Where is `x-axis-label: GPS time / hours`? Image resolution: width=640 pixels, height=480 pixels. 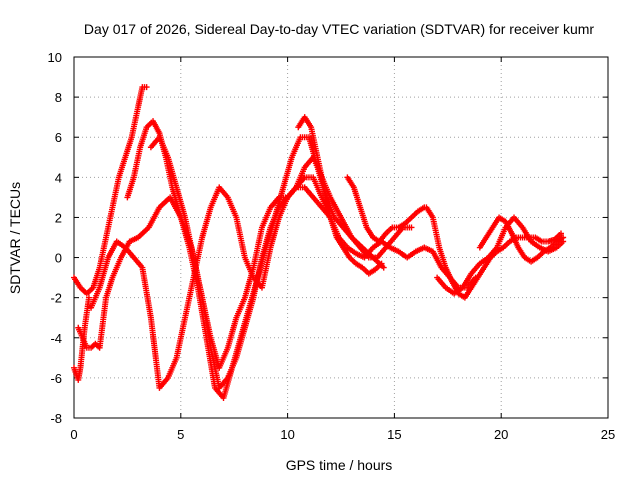 x-axis-label: GPS time / hours is located at coordinates (339, 465).